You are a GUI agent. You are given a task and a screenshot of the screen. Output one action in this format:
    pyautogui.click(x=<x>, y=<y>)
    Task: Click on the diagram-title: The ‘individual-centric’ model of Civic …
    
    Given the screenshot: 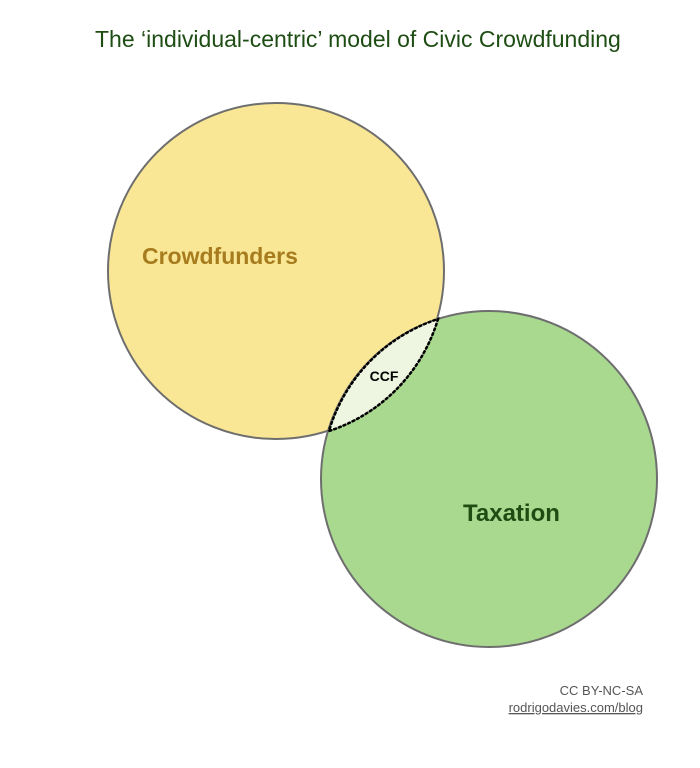 What is the action you would take?
    pyautogui.click(x=358, y=39)
    